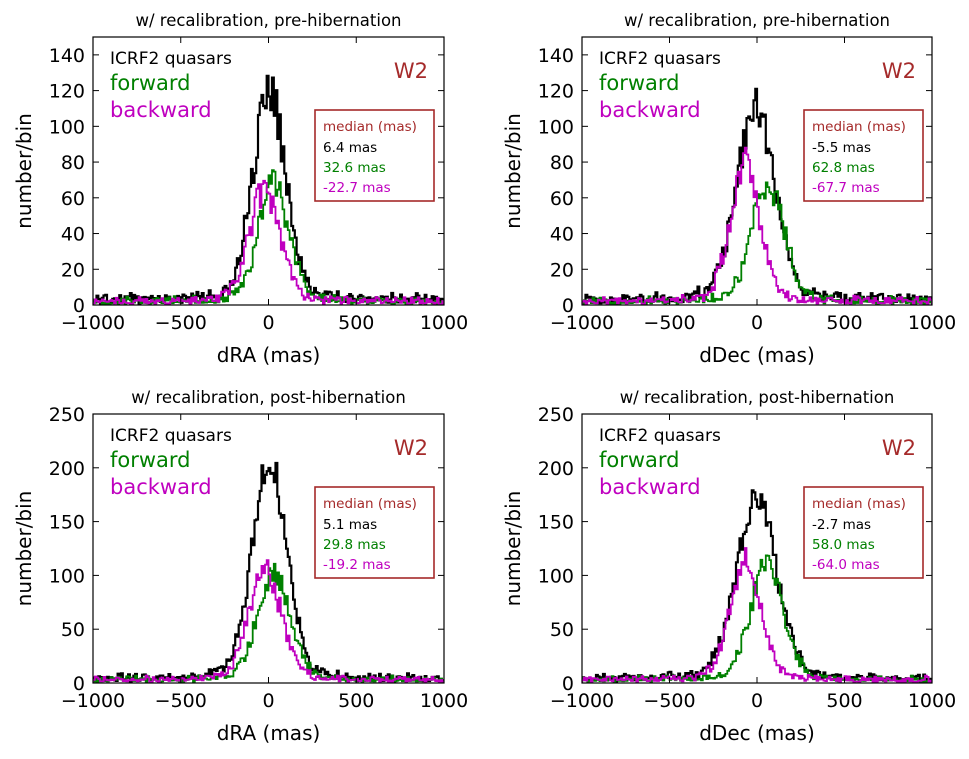 This screenshot has height=759, width=969. What do you see at coordinates (846, 188) in the screenshot?
I see `median-value-backward: -67.7 mas` at bounding box center [846, 188].